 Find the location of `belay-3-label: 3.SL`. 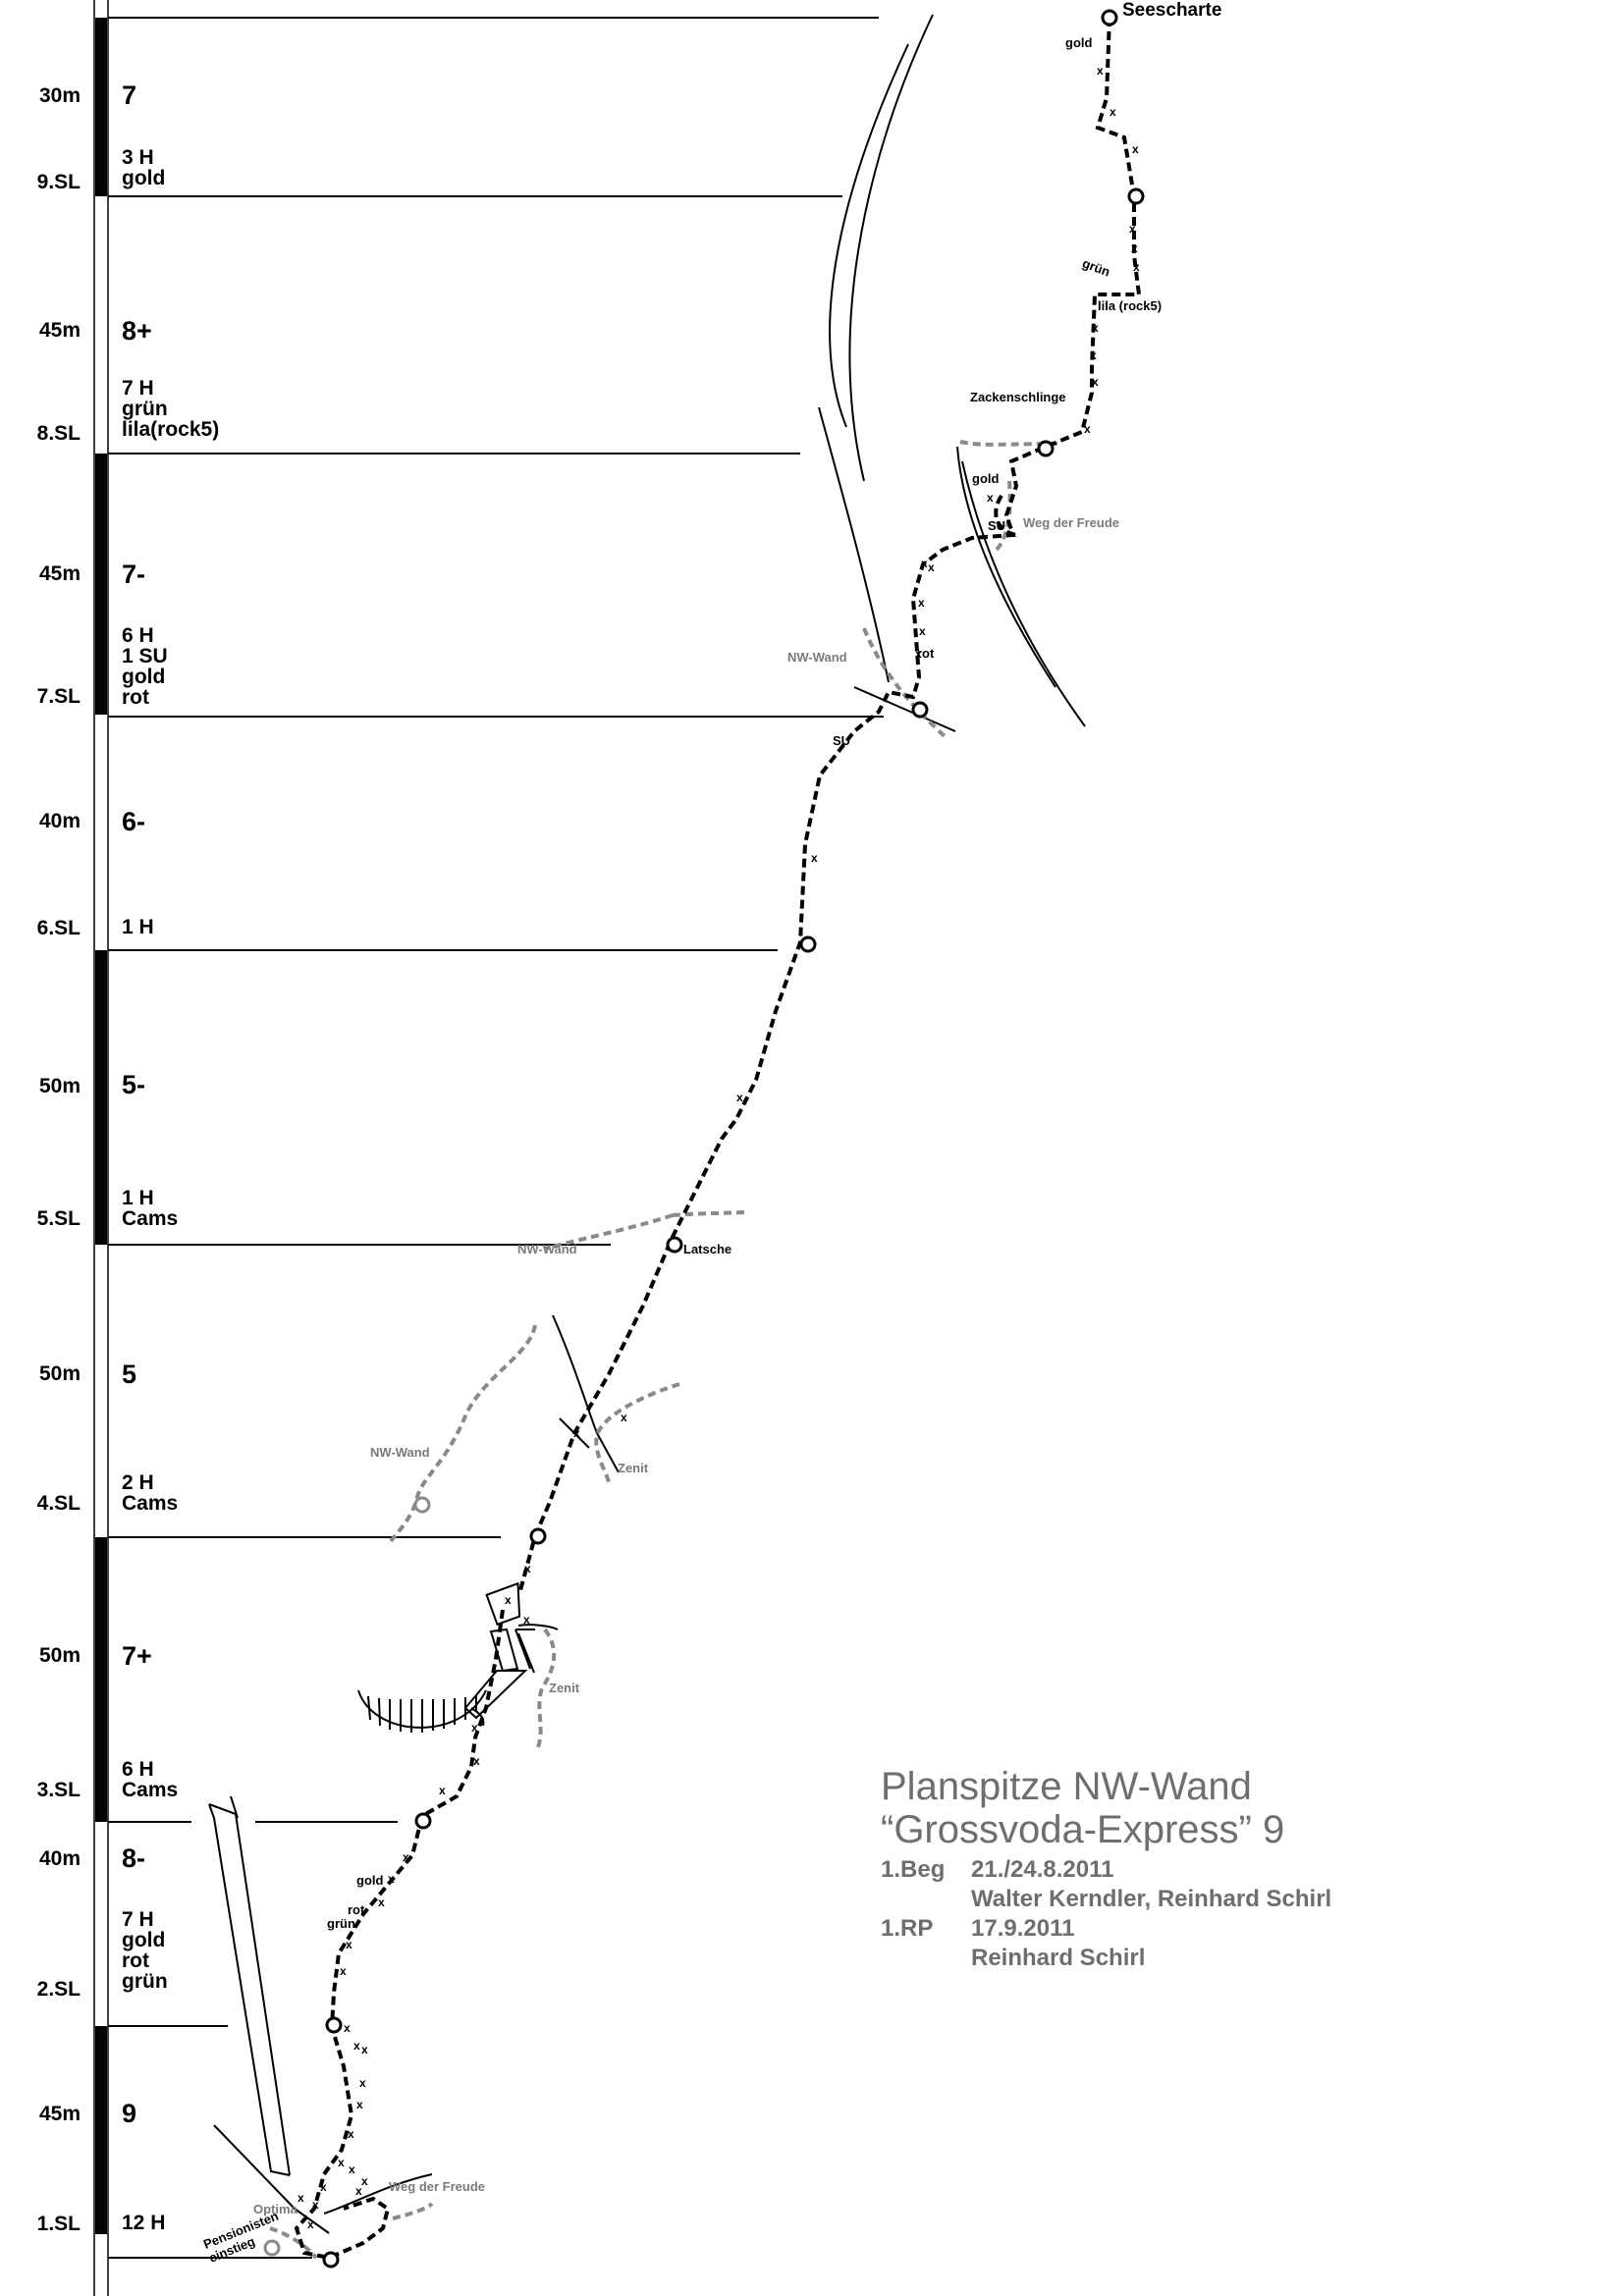

belay-3-label: 3.SL is located at coordinates (58, 1790).